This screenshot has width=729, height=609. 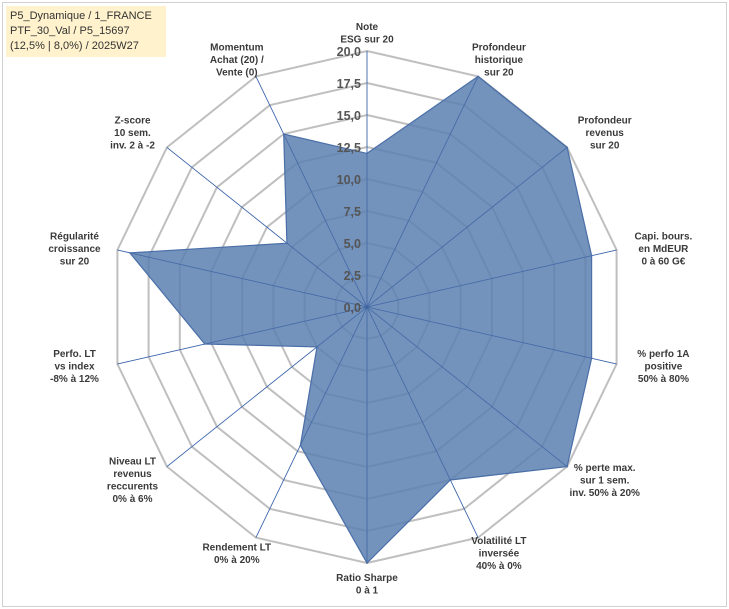 What do you see at coordinates (81, 16) in the screenshot?
I see `header-line-1: P5_Dynamique / 1_FRANCE` at bounding box center [81, 16].